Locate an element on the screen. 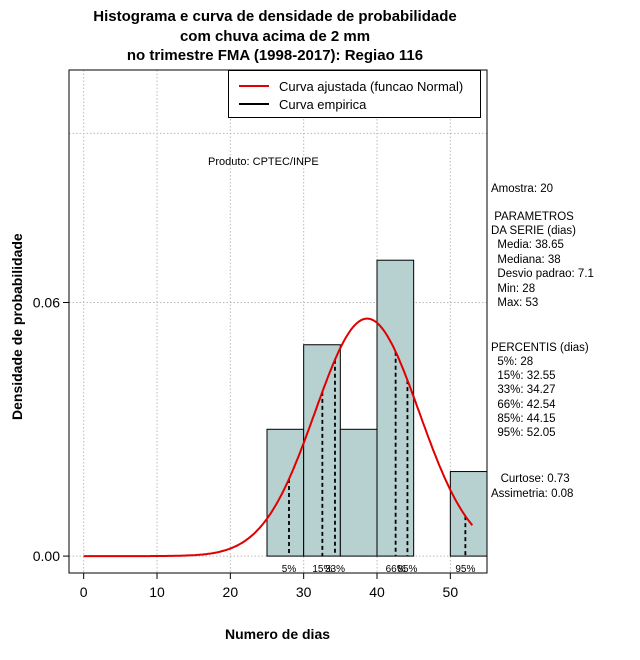 Image resolution: width=640 pixels, height=660 pixels. stat-assimetria: Assimetria: 0.08 is located at coordinates (532, 494).